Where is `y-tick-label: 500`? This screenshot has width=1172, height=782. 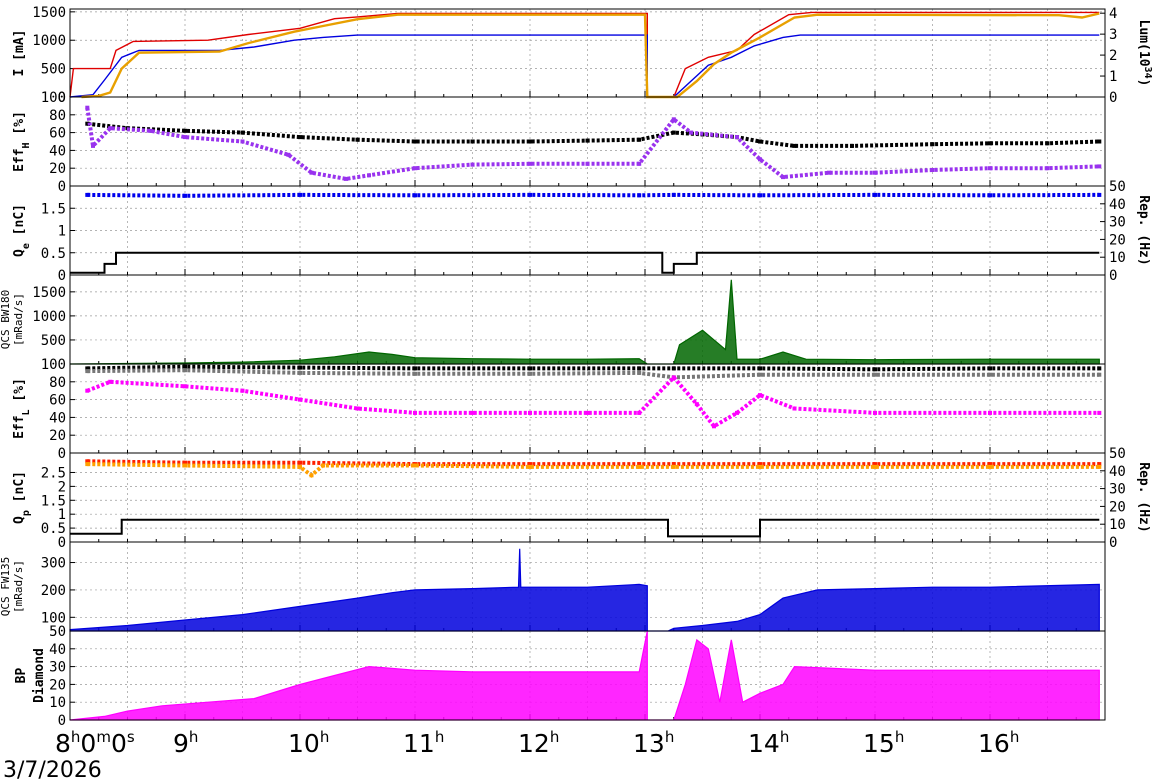 y-tick-label: 500 is located at coordinates (53, 70).